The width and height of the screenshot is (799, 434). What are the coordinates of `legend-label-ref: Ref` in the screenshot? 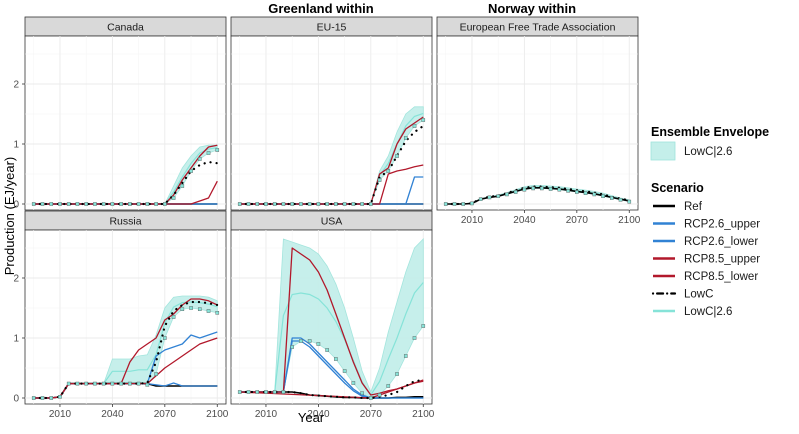 It's located at (693, 207).